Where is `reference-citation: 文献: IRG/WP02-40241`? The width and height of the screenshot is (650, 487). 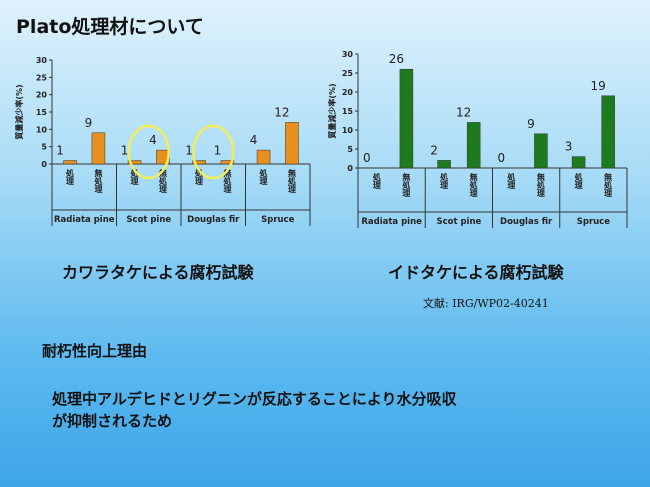
reference-citation: 文献: IRG/WP02-40241 is located at coordinates (486, 303).